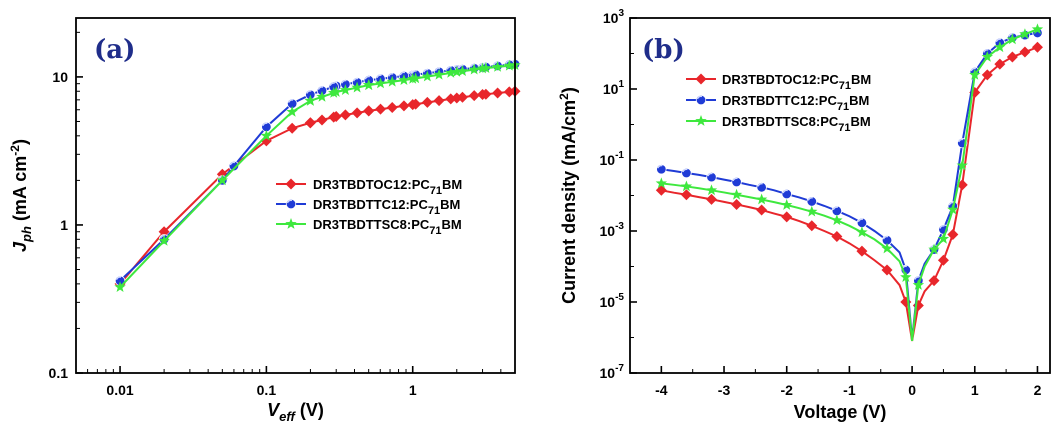 The height and width of the screenshot is (427, 1054). What do you see at coordinates (912, 390) in the screenshot?
I see `x-tick-label: 0` at bounding box center [912, 390].